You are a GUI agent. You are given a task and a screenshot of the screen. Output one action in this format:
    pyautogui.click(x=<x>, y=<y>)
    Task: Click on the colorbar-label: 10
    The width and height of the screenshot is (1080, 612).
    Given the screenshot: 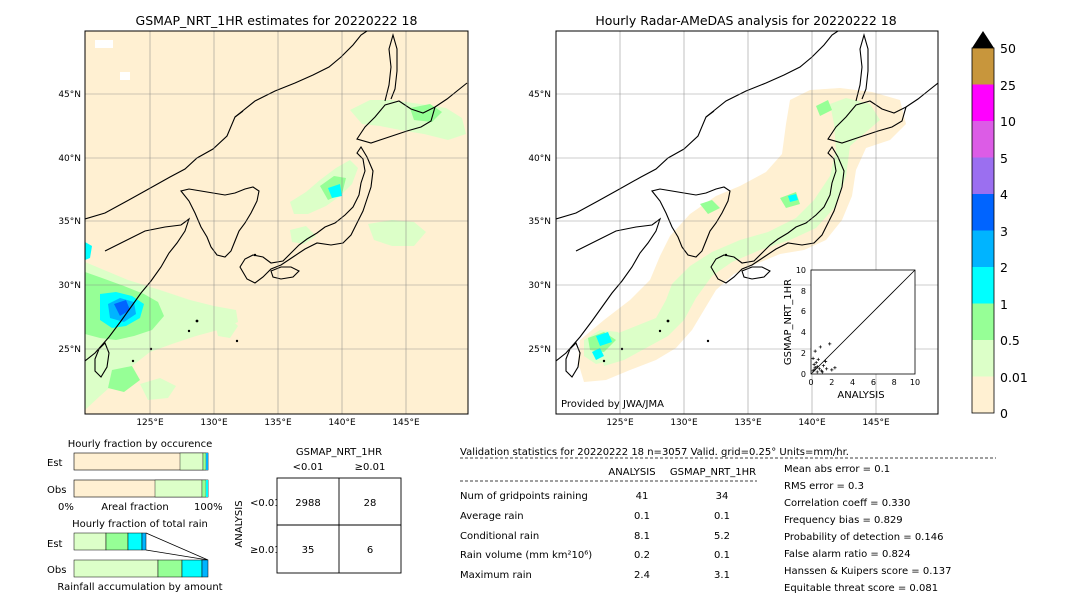 What is the action you would take?
    pyautogui.click(x=1008, y=121)
    